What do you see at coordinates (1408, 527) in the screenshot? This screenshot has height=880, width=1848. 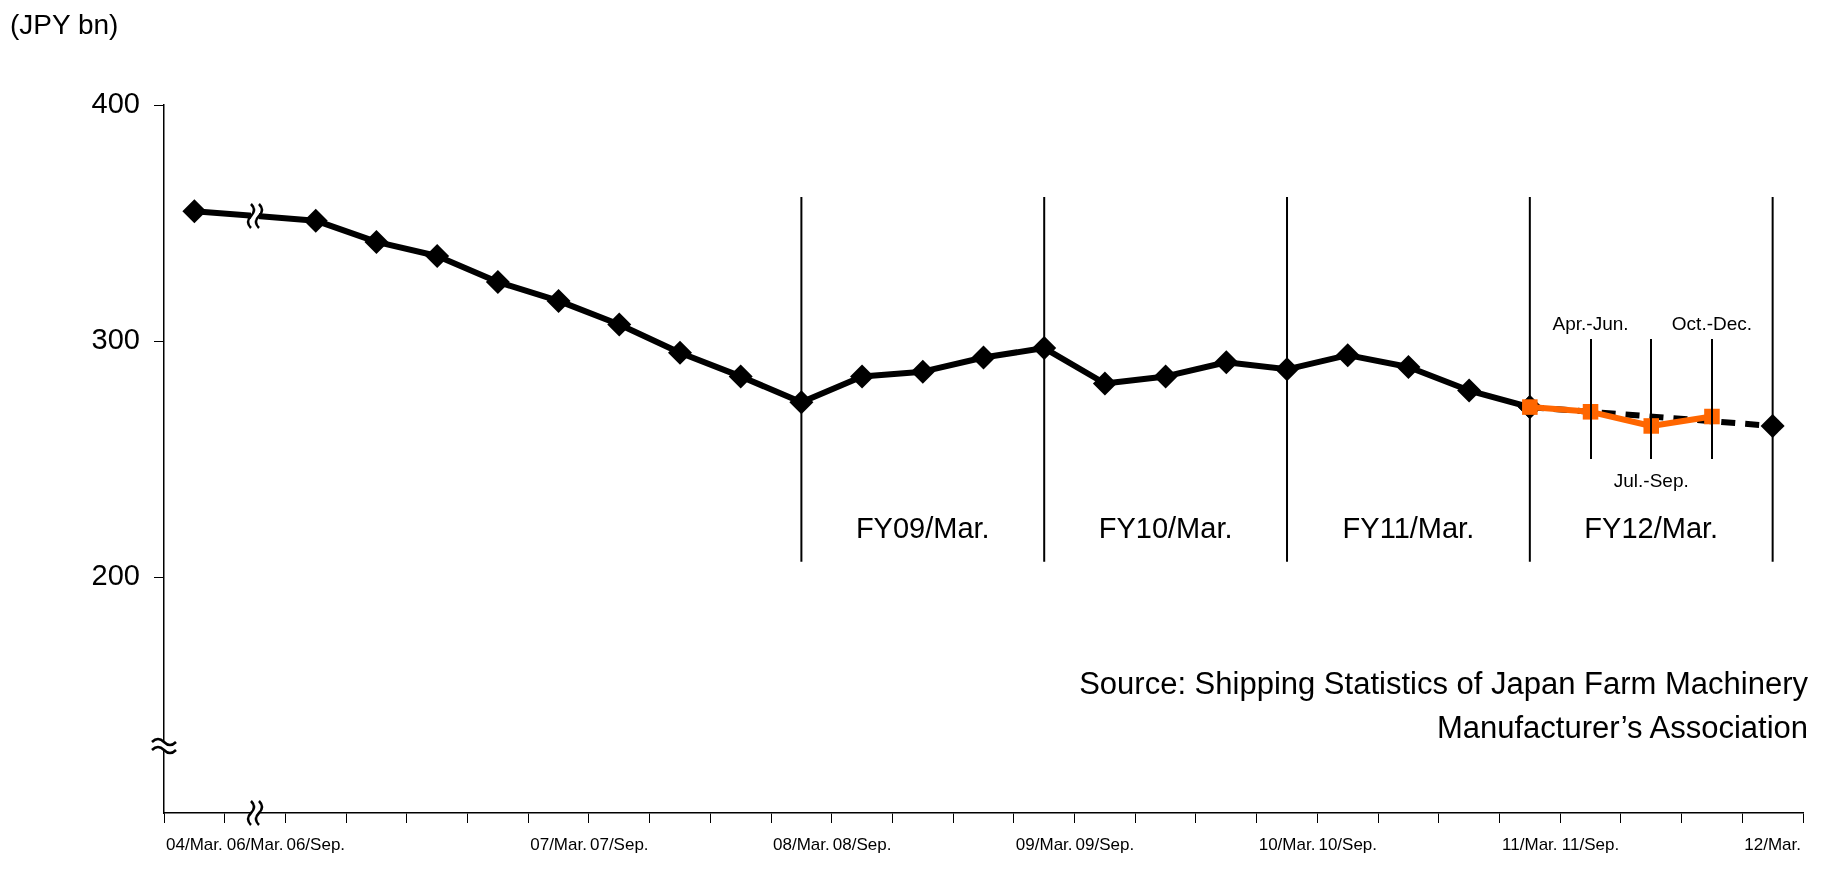 I see `annotation: FY11/Mar.` at bounding box center [1408, 527].